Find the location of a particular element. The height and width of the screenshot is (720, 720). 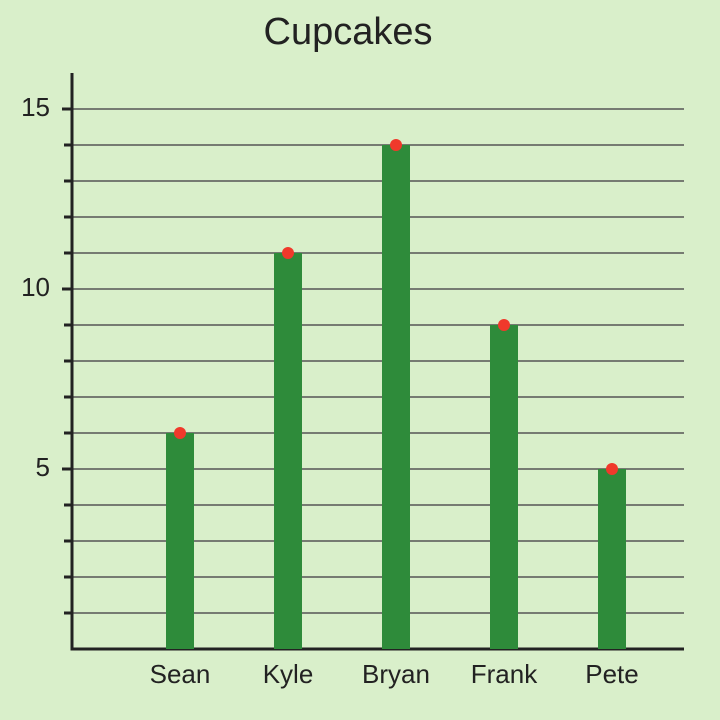

x-tick-label: Pete is located at coordinates (612, 674).